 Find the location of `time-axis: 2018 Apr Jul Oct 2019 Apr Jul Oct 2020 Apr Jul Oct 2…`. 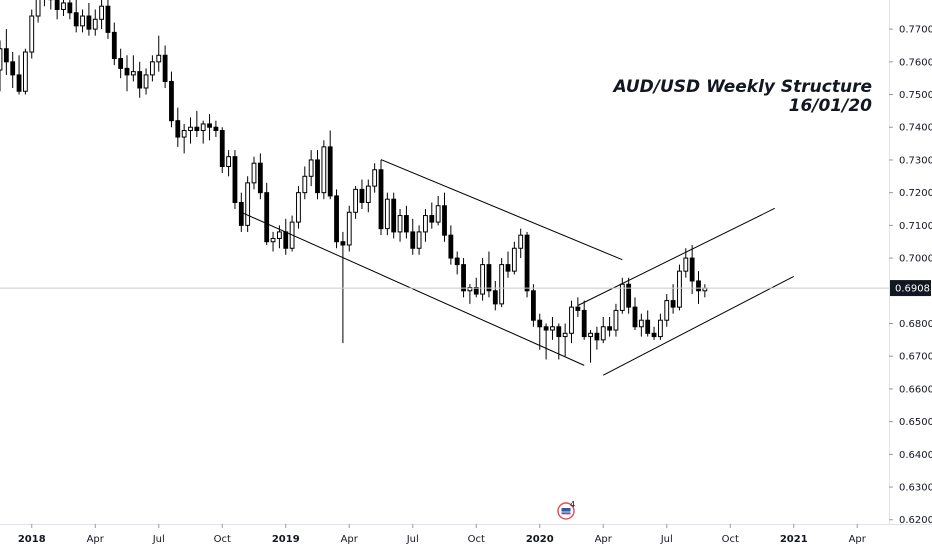

time-axis: 2018 Apr Jul Oct 2019 Apr Jul Oct 2020 Apr Jul Oct 2… is located at coordinates (442, 534).